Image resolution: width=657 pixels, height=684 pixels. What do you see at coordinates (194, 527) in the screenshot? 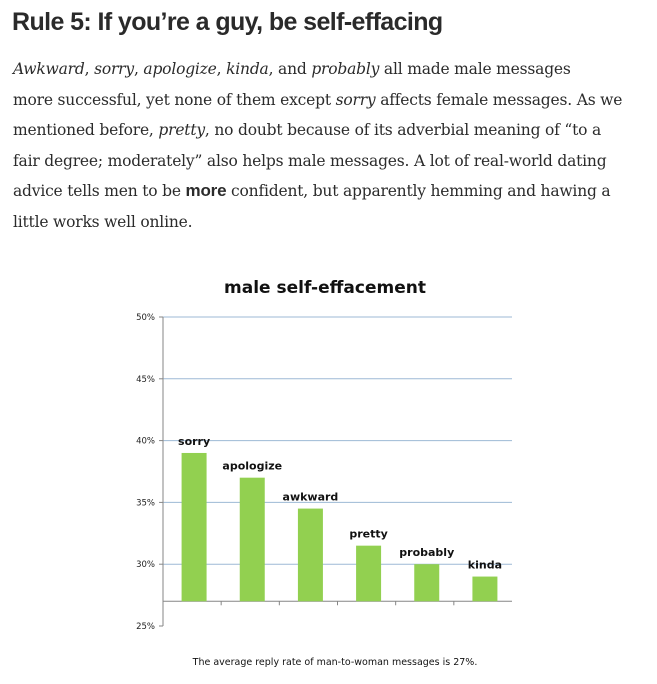
I see `bar-sorry` at bounding box center [194, 527].